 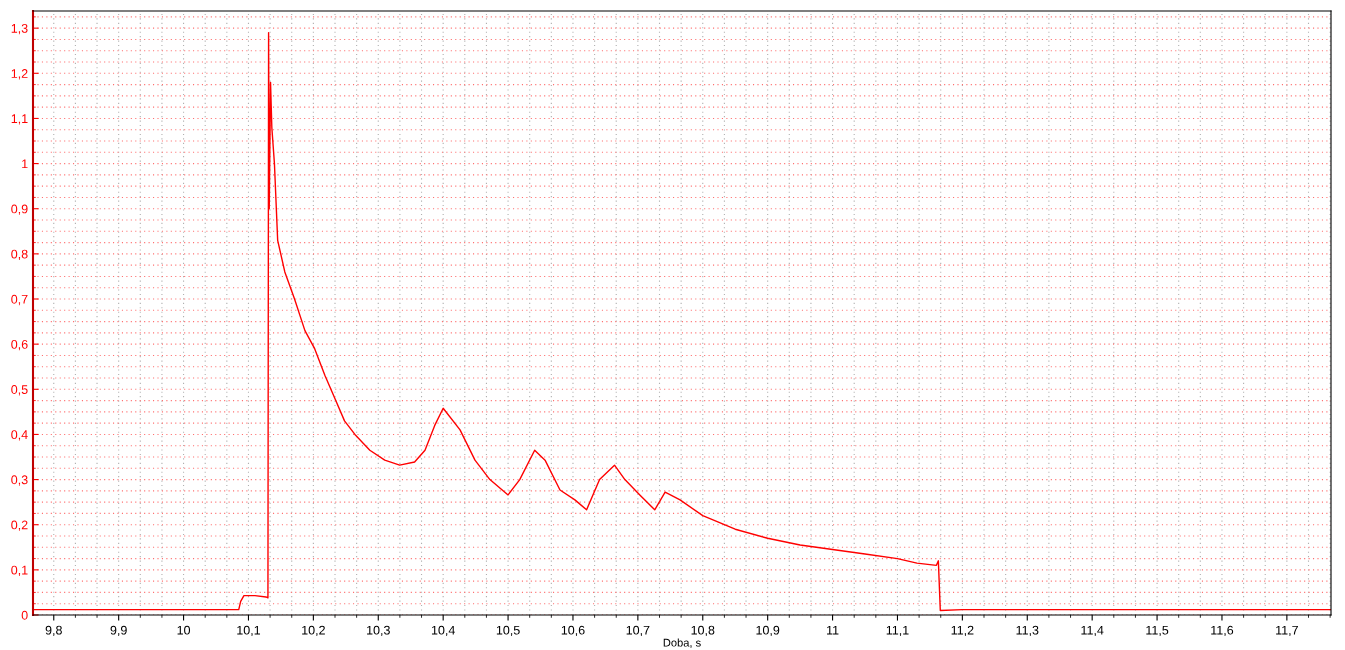 What do you see at coordinates (962, 631) in the screenshot?
I see `x-tick-label: 11,2` at bounding box center [962, 631].